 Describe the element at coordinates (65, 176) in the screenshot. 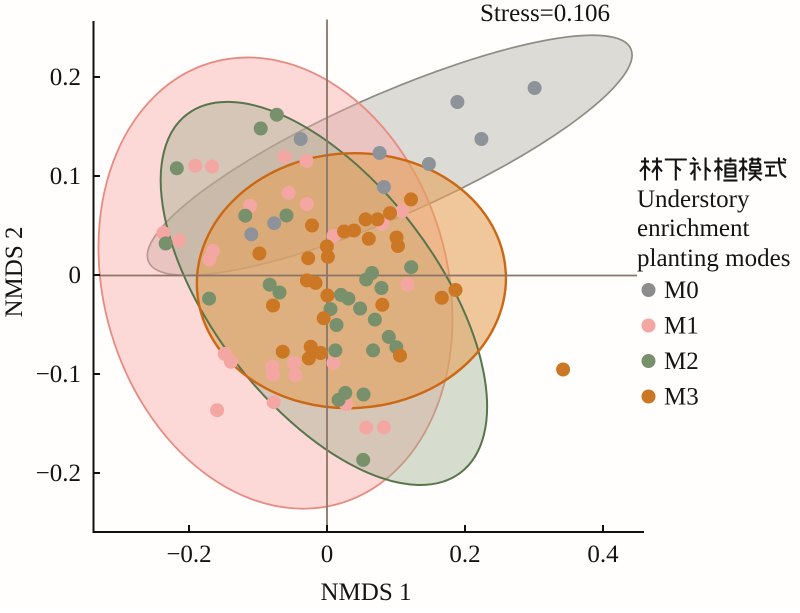

I see `svg-text: 0.1` at that location.